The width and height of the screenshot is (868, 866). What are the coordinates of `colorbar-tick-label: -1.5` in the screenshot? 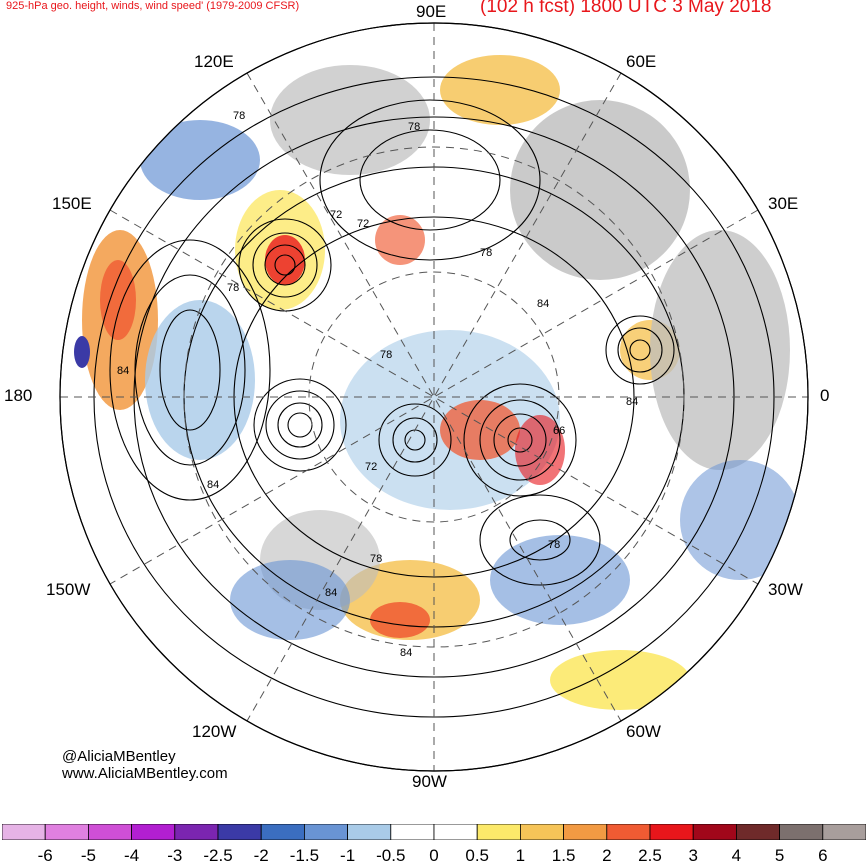 It's located at (304, 855).